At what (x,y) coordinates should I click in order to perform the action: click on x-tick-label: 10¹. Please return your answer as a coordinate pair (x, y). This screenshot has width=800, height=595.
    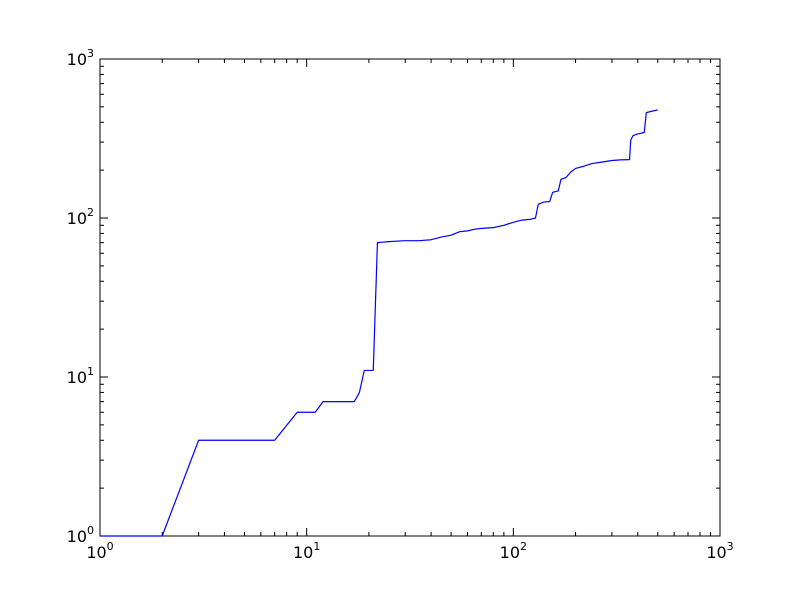
    Looking at the image, I should click on (306, 551).